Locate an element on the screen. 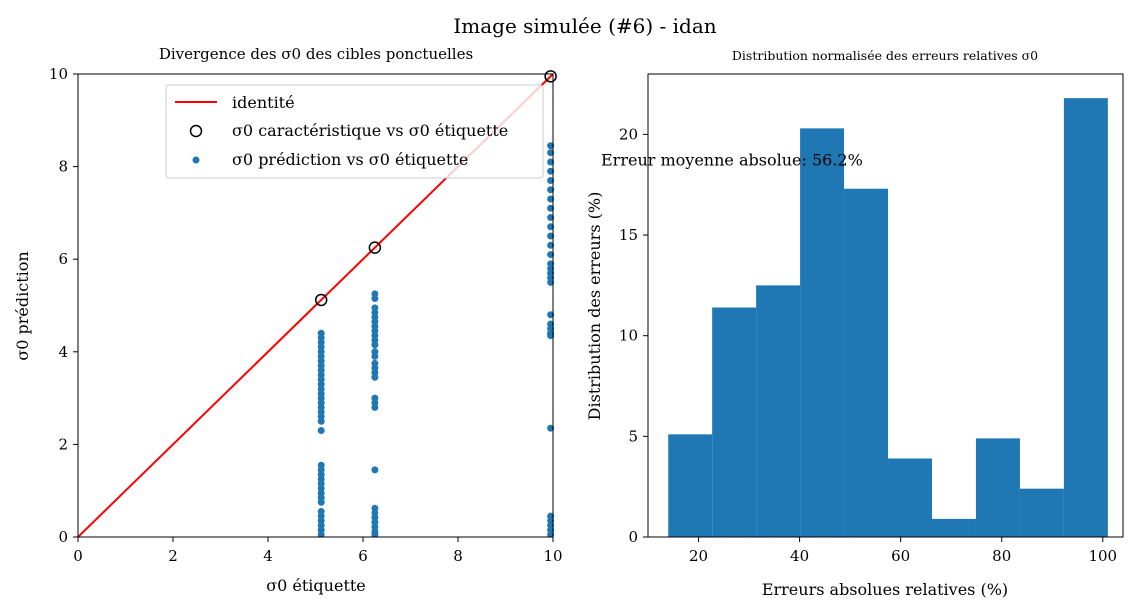 The width and height of the screenshot is (1142, 614). mean-error-annotation: Erreur moyenne absolue: 56.2% is located at coordinates (732, 160).